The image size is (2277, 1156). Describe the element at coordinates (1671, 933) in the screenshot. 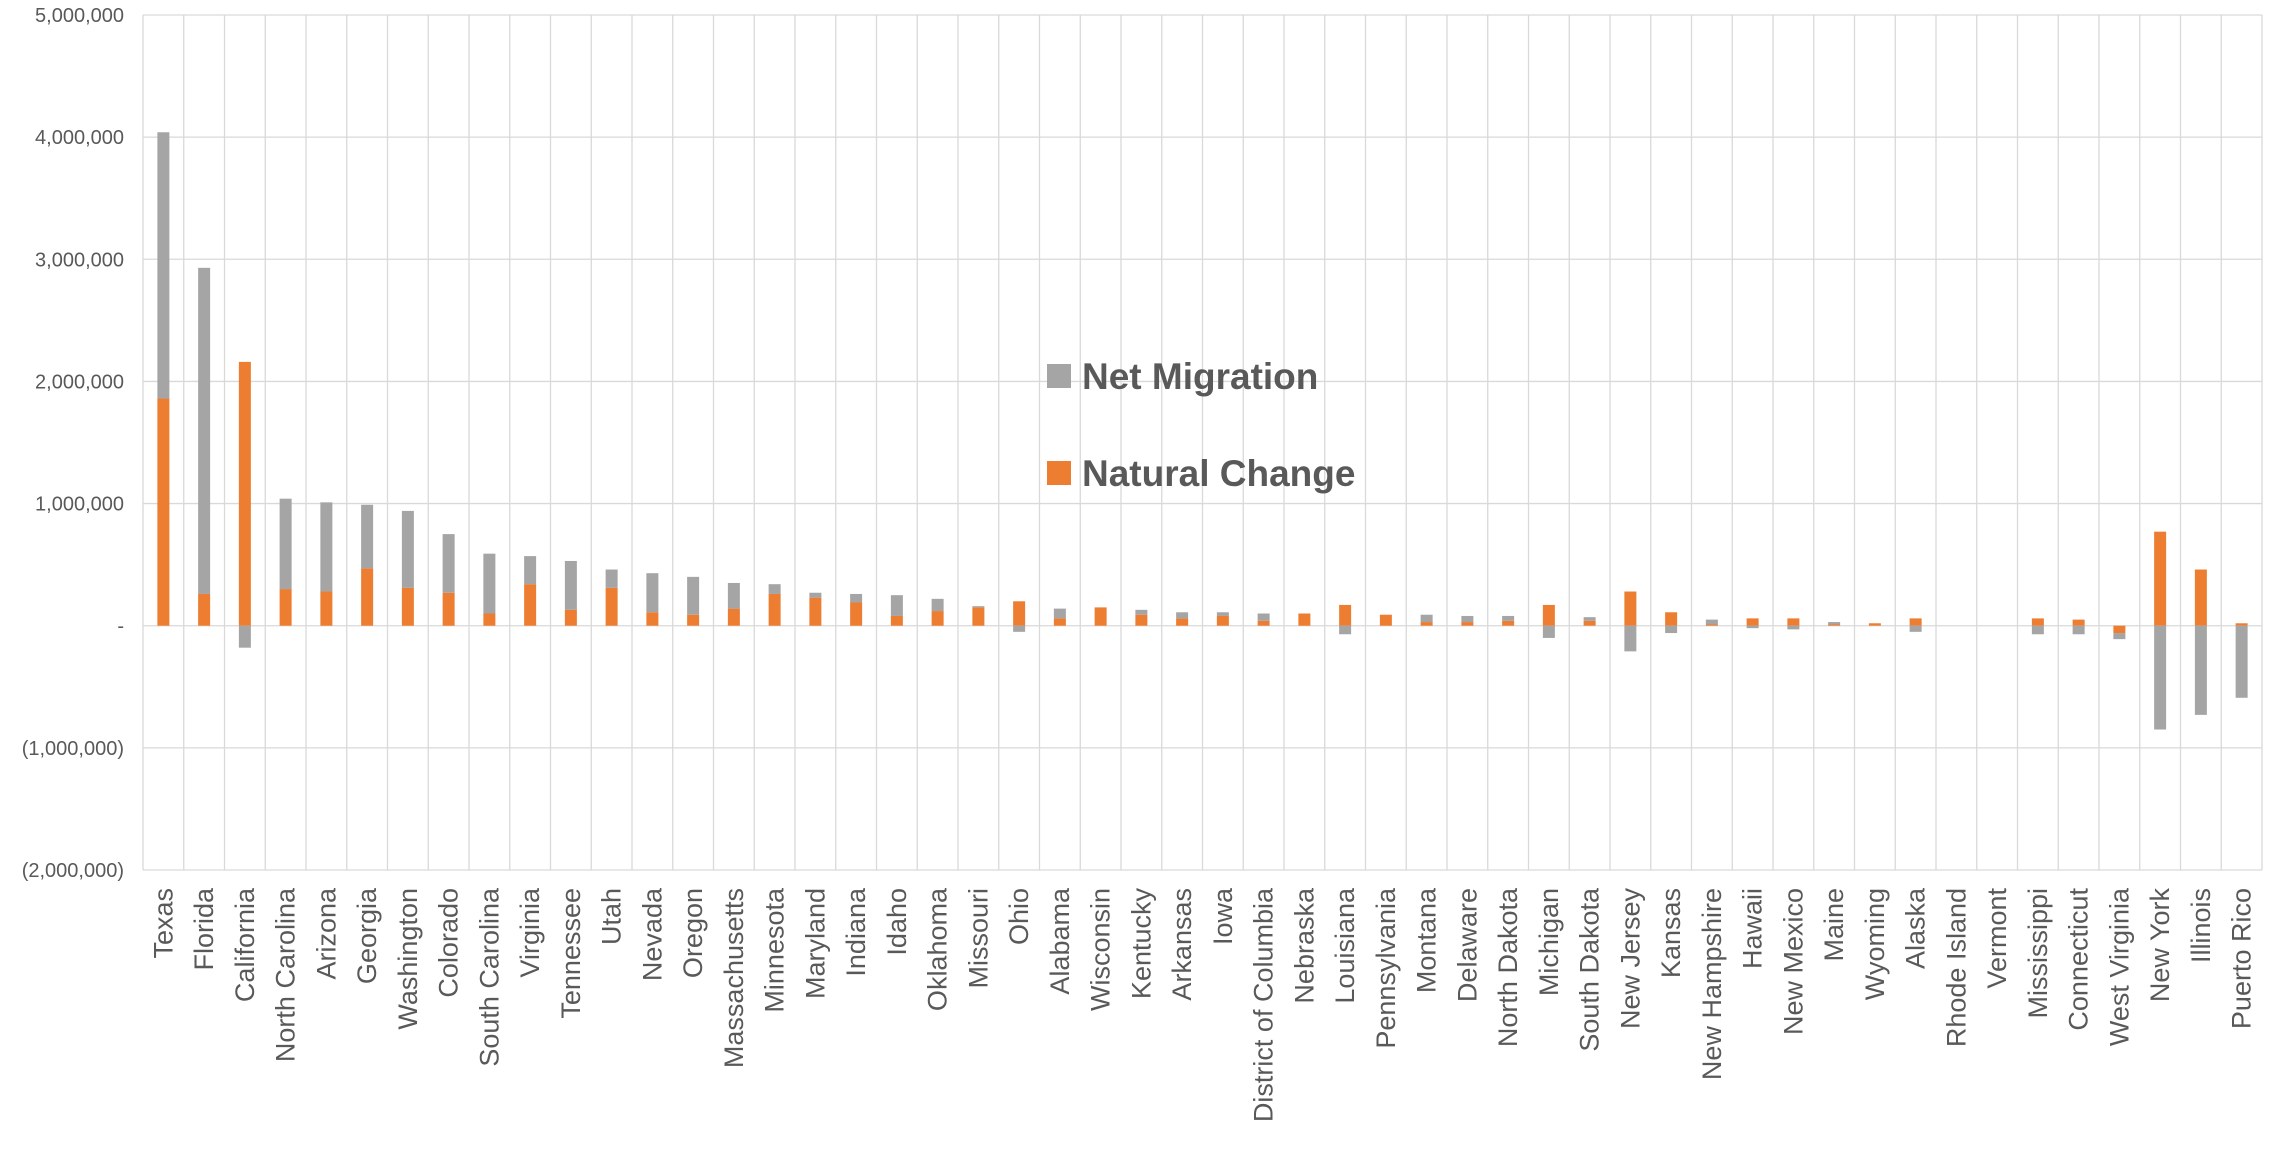

I see `x-tick-label: Kansas` at that location.